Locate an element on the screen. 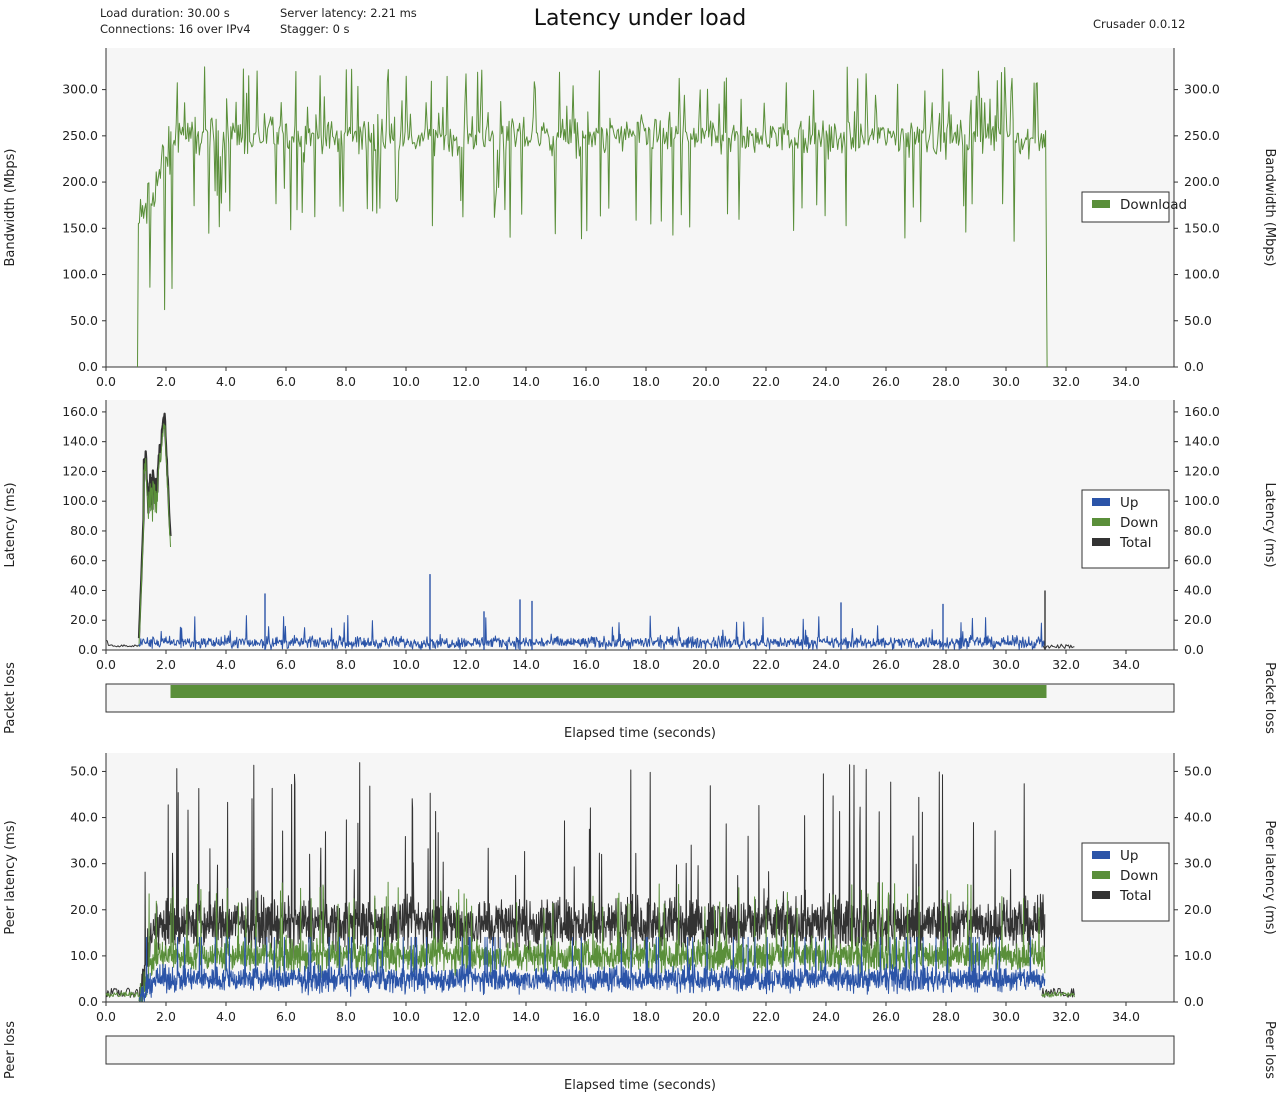  total-tail-line is located at coordinates (1058, 646).